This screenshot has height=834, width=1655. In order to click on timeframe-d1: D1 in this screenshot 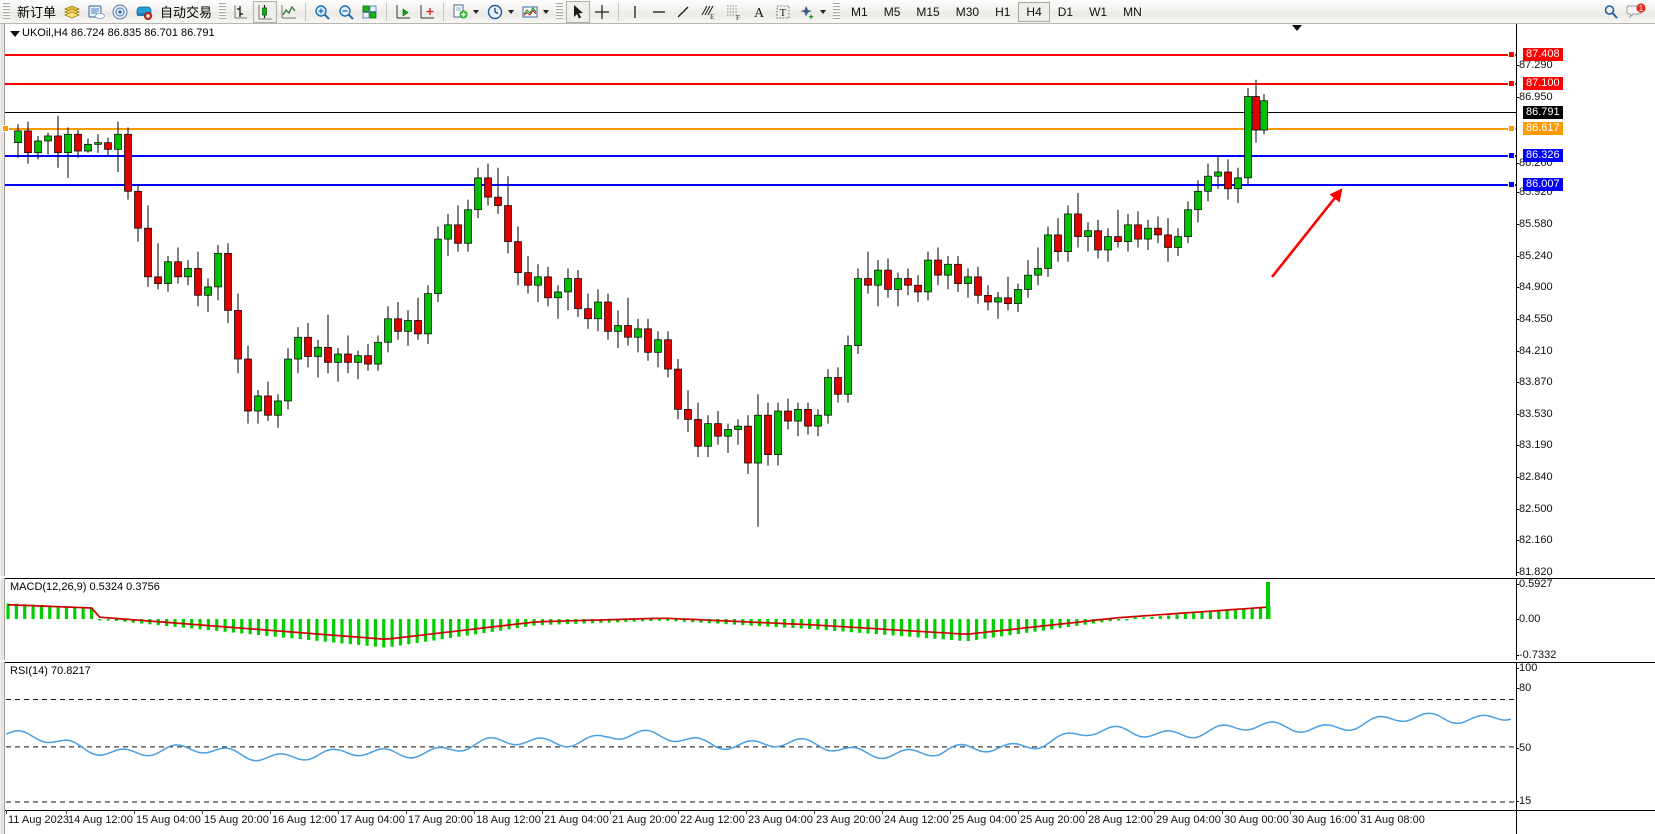, I will do `click(1065, 11)`.